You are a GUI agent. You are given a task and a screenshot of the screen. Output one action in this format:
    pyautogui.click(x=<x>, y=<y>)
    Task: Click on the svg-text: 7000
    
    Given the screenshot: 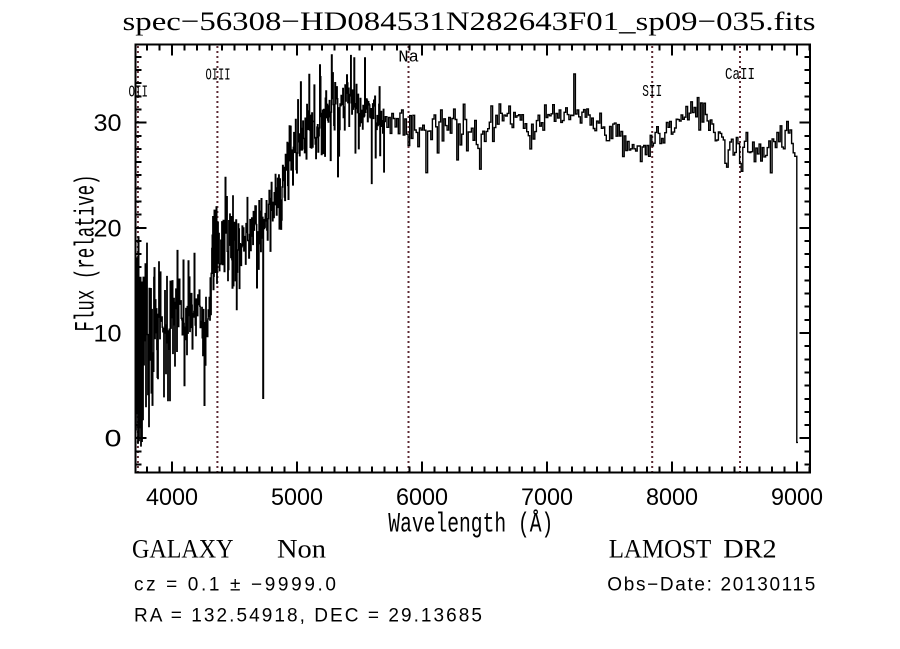 What is the action you would take?
    pyautogui.click(x=547, y=497)
    